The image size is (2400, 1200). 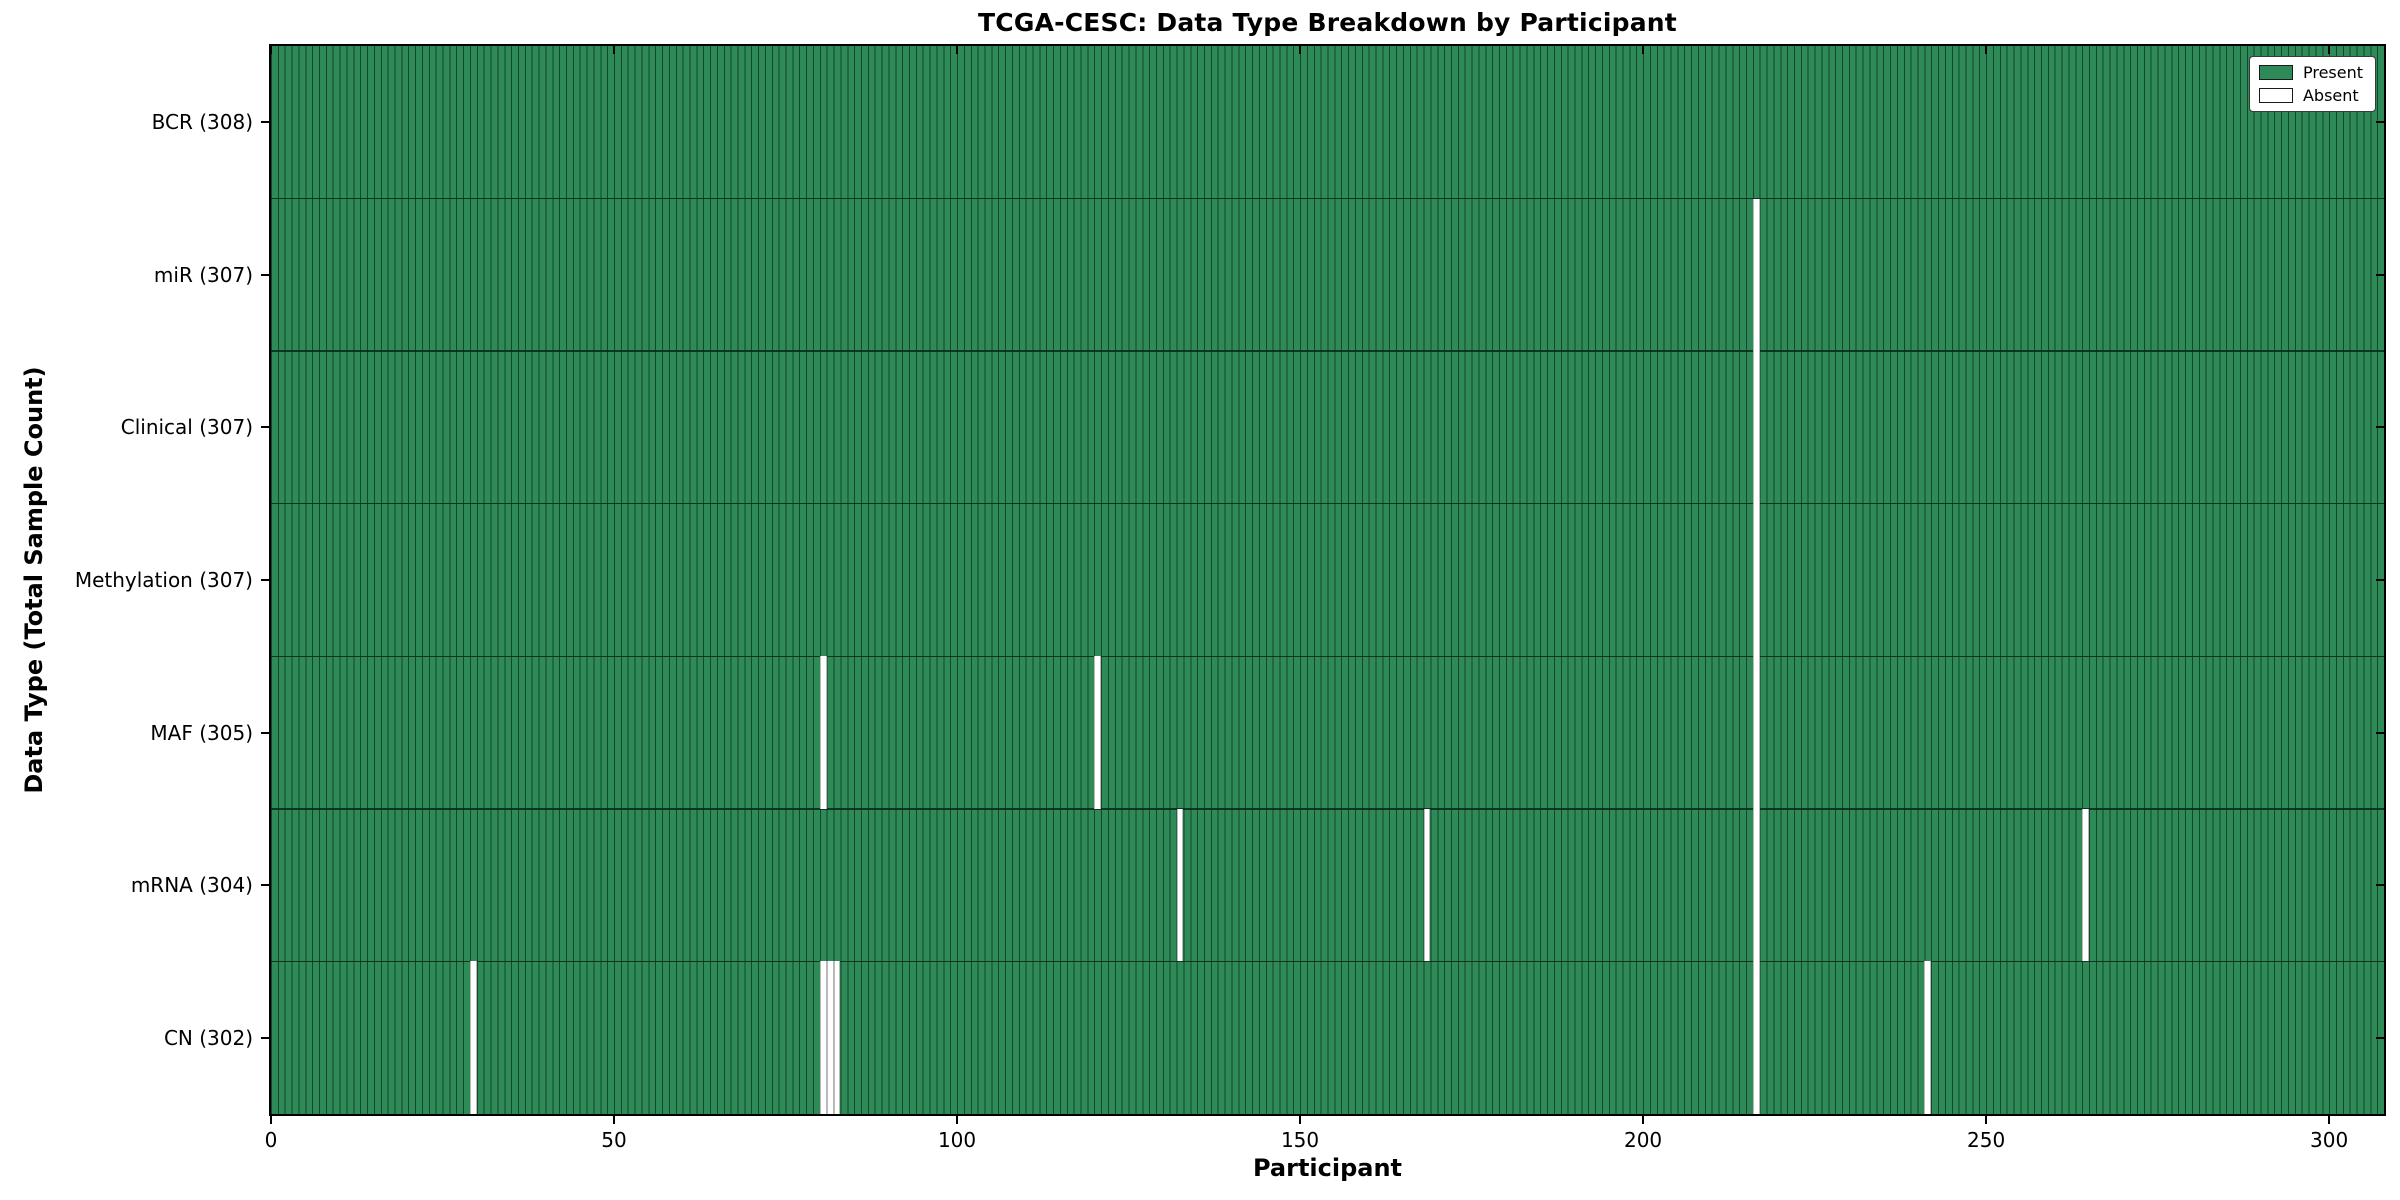 What do you see at coordinates (1327, 122) in the screenshot?
I see `row-BCR` at bounding box center [1327, 122].